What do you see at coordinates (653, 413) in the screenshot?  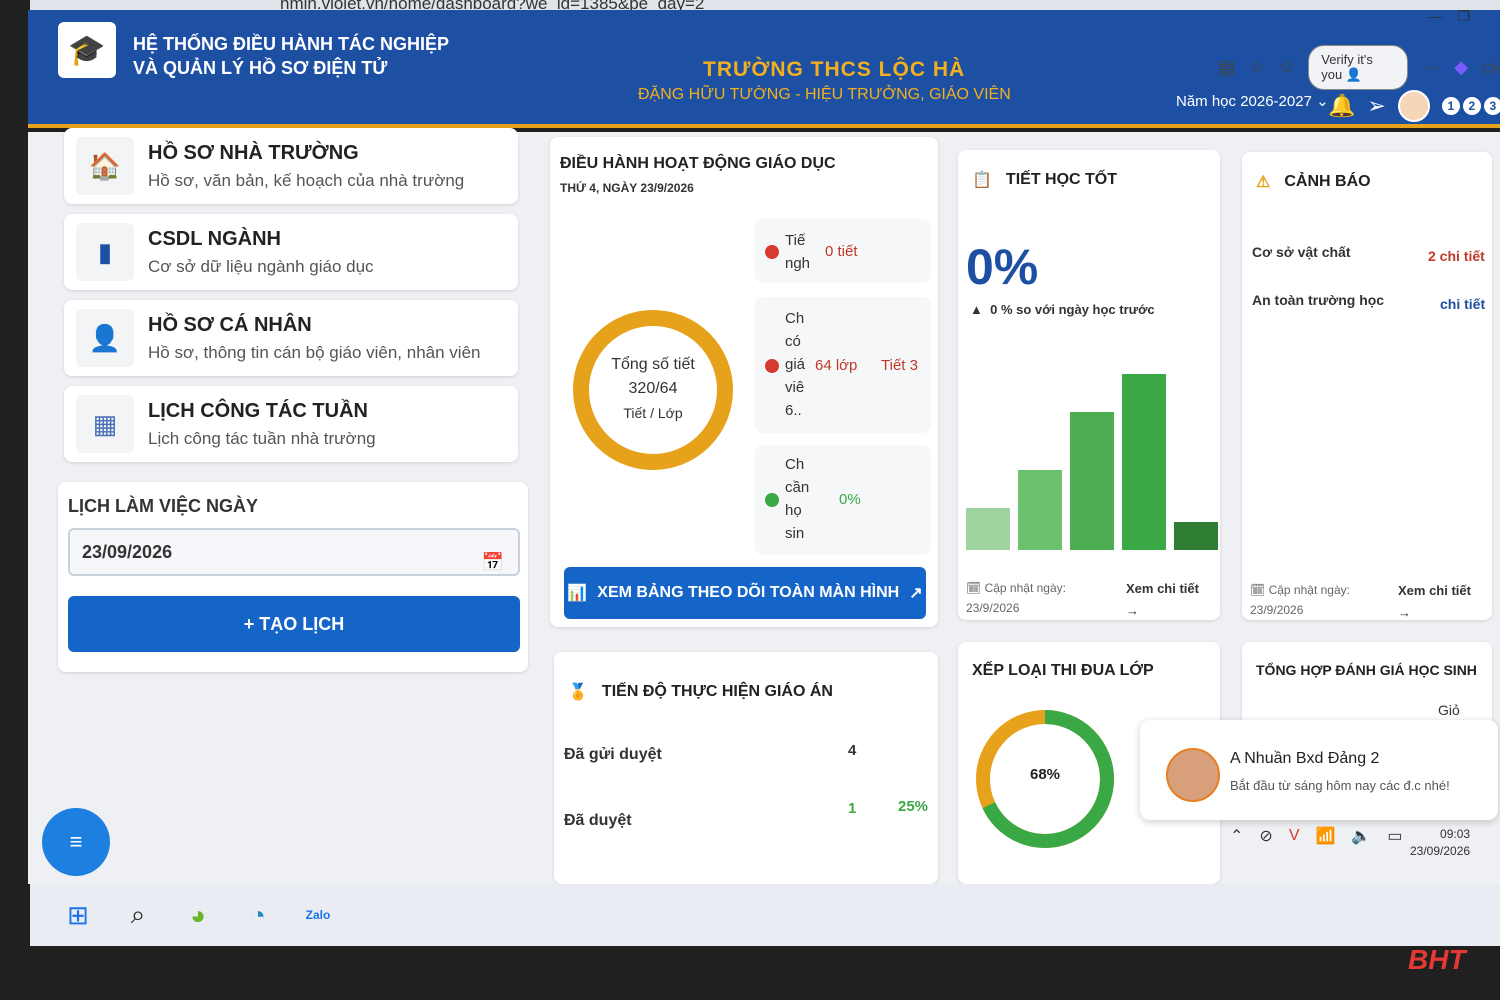 I see `donut-line3: Tiết / Lớp` at bounding box center [653, 413].